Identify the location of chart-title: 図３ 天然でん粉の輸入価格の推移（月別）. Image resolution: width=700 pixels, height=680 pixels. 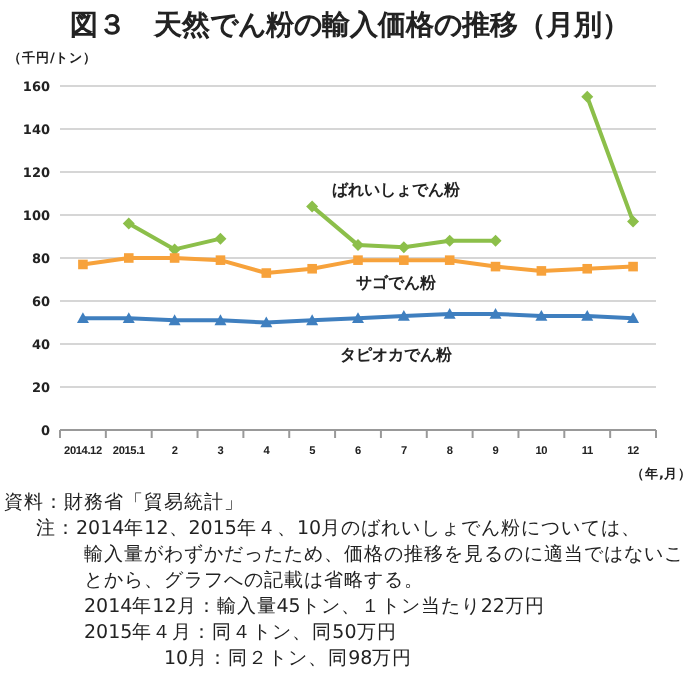
(350, 26).